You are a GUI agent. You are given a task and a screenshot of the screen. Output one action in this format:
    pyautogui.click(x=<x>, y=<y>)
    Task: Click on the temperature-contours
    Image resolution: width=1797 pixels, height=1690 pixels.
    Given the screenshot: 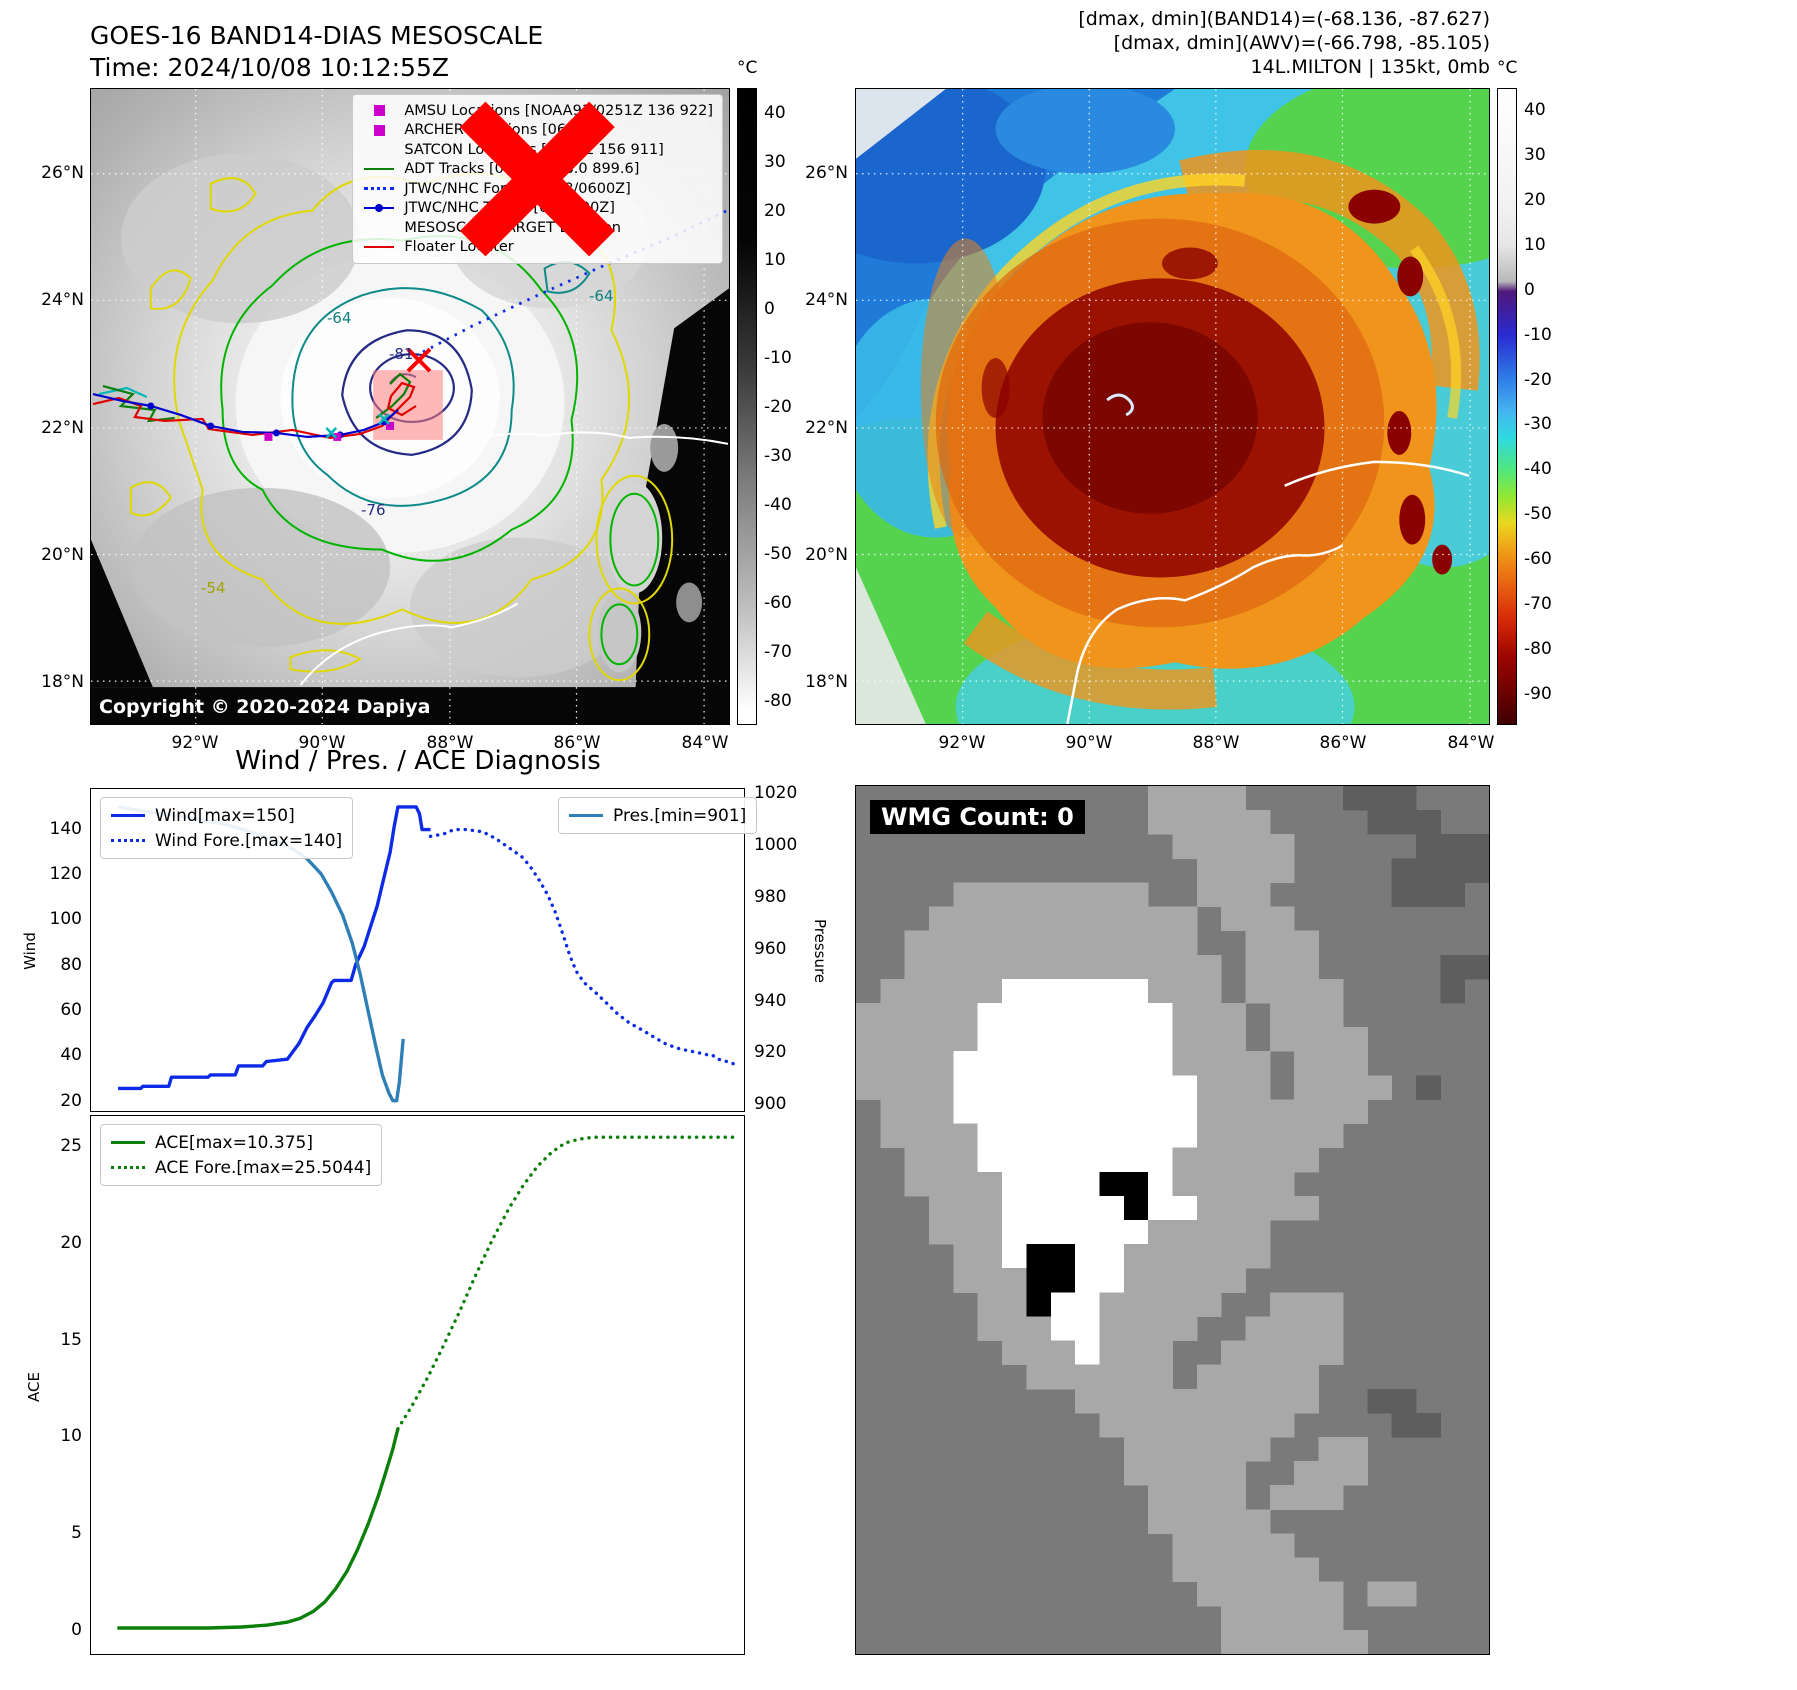 What is the action you would take?
    pyautogui.click(x=401, y=427)
    